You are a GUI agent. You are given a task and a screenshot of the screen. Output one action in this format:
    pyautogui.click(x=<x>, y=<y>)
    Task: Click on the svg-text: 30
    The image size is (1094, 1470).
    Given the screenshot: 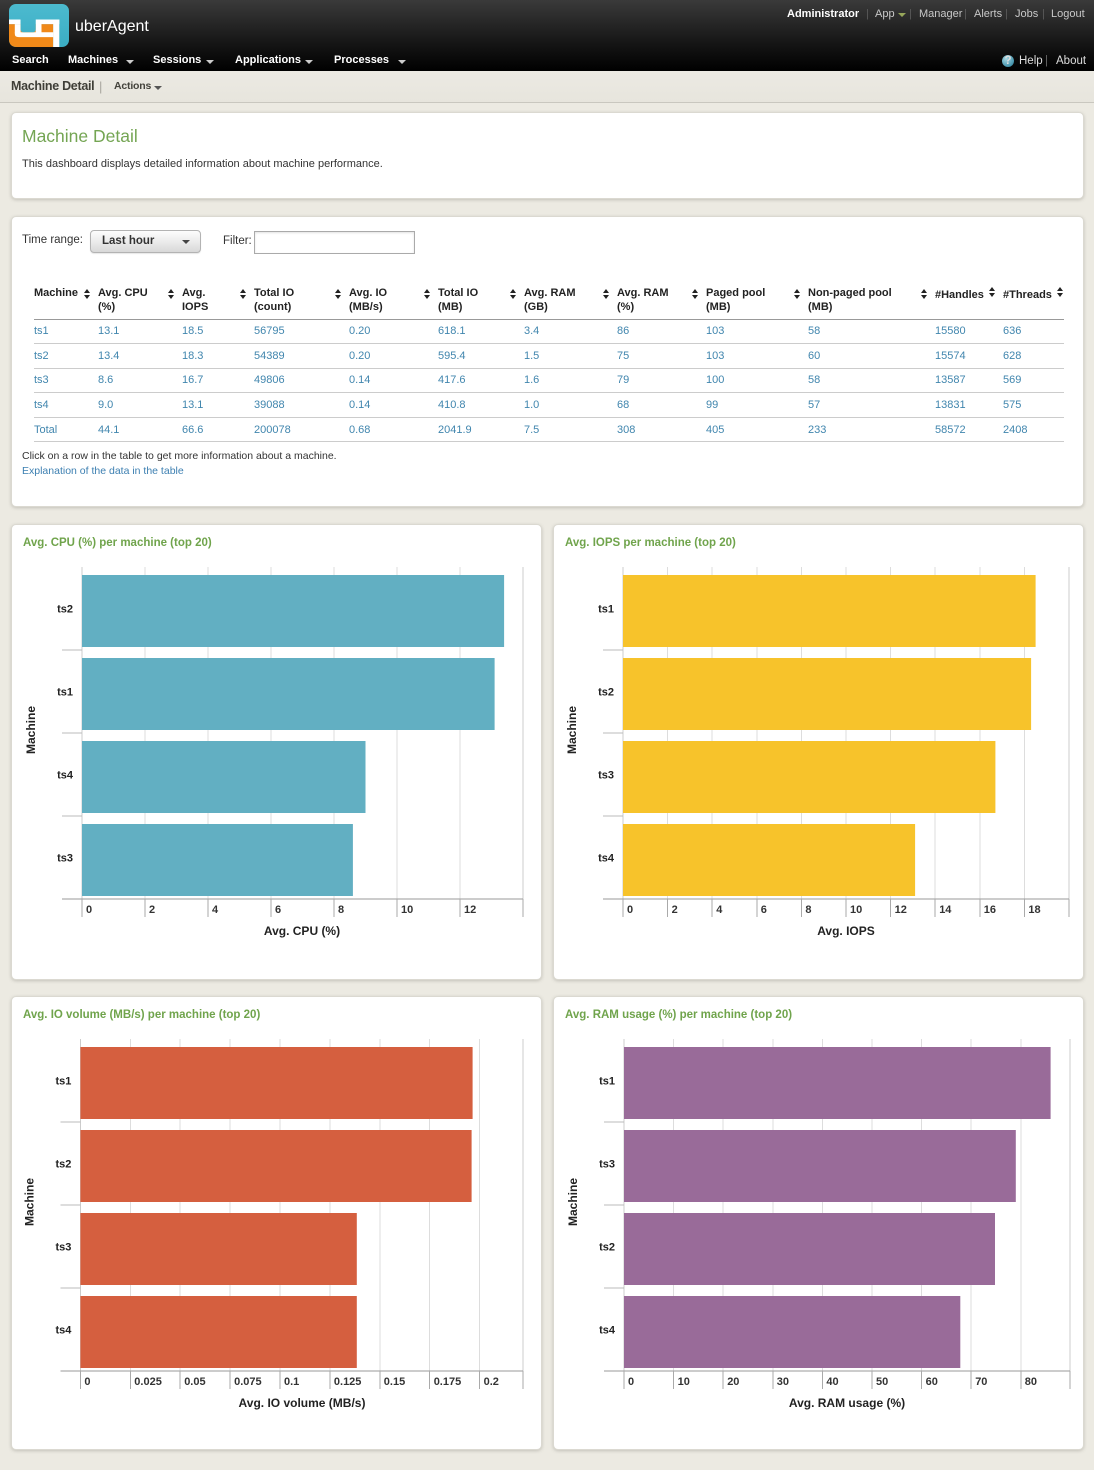 What is the action you would take?
    pyautogui.click(x=783, y=1382)
    